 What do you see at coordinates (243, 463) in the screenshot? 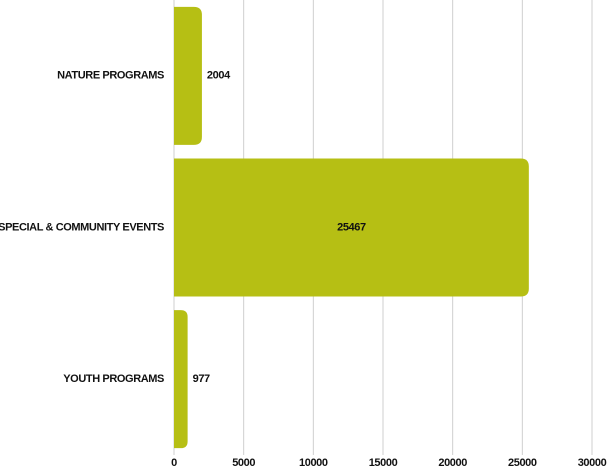
I see `x-tick-label: 5000` at bounding box center [243, 463].